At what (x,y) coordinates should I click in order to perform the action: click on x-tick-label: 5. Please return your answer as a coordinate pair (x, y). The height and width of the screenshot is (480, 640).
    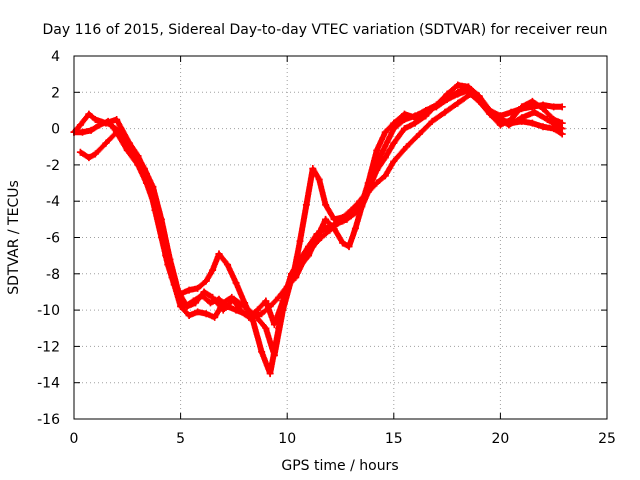
    Looking at the image, I should click on (180, 439).